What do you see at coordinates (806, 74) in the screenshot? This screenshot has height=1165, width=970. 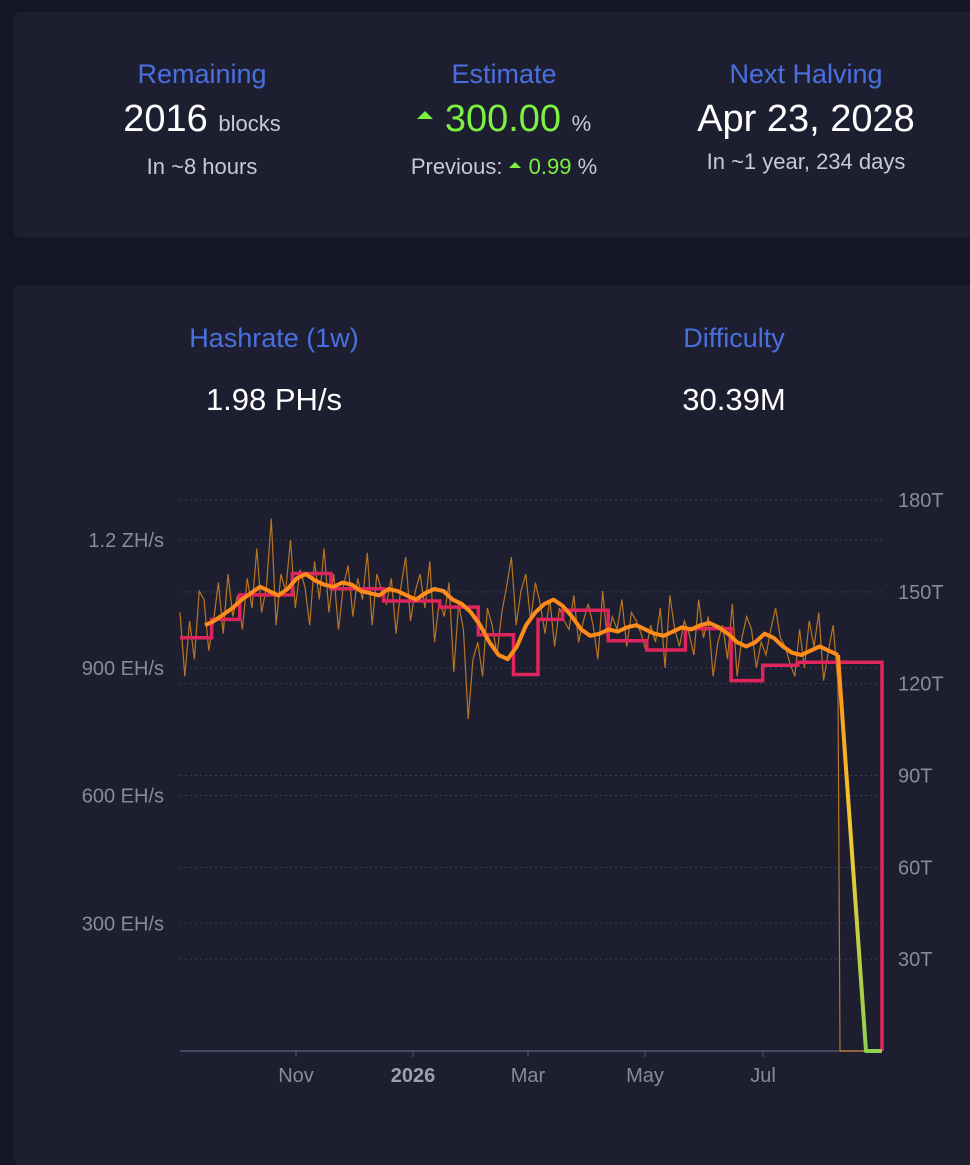 I see `next-halving-title: Next Halving` at bounding box center [806, 74].